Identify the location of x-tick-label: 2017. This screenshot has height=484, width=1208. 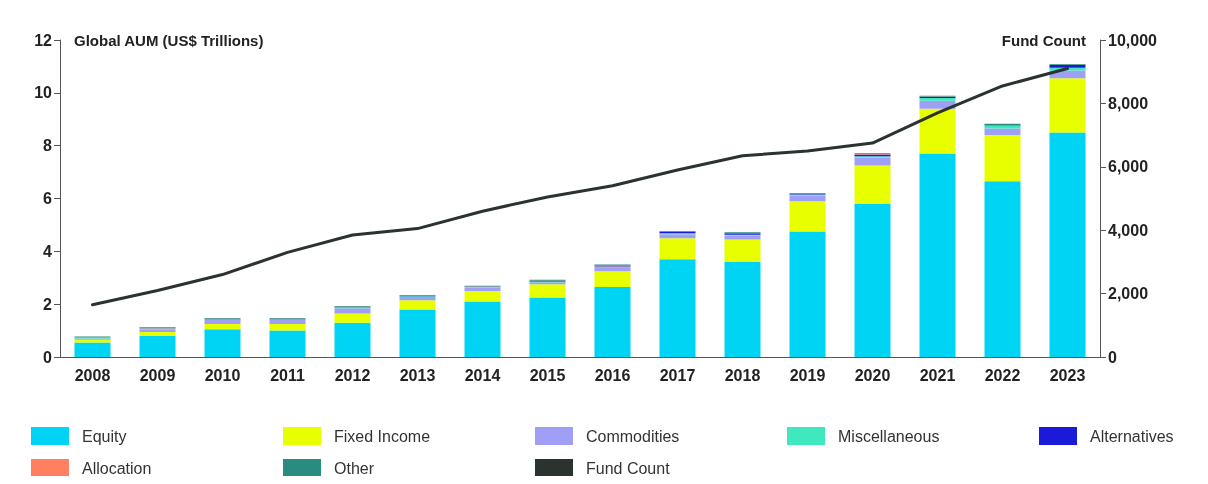
(677, 375).